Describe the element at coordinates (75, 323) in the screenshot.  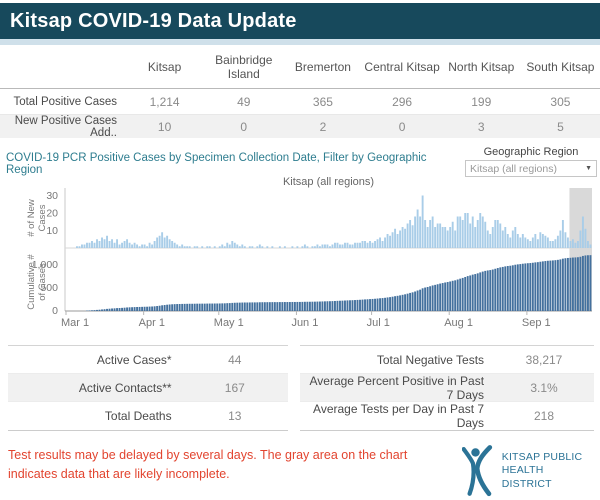
I see `x-tick-label: Mar 1` at that location.